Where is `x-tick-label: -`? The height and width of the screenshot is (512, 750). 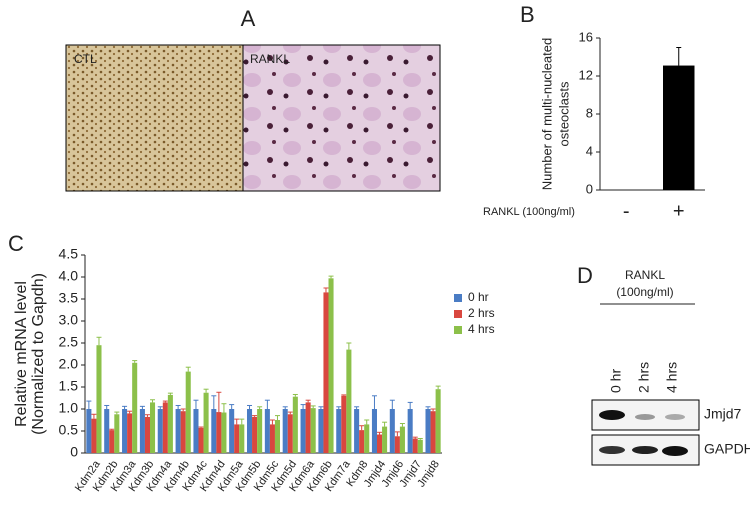
x-tick-label: - is located at coordinates (626, 211).